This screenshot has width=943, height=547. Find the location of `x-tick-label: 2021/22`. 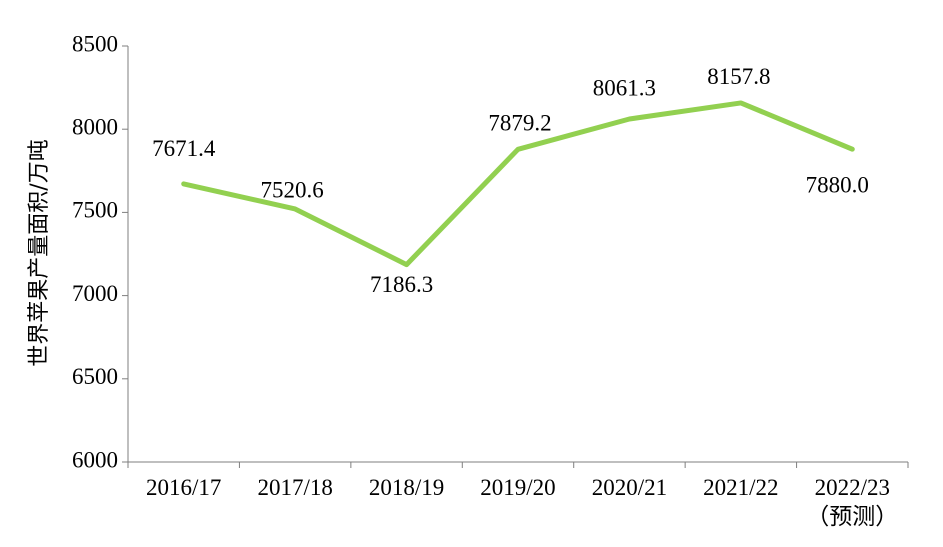

x-tick-label: 2021/22 is located at coordinates (740, 487).